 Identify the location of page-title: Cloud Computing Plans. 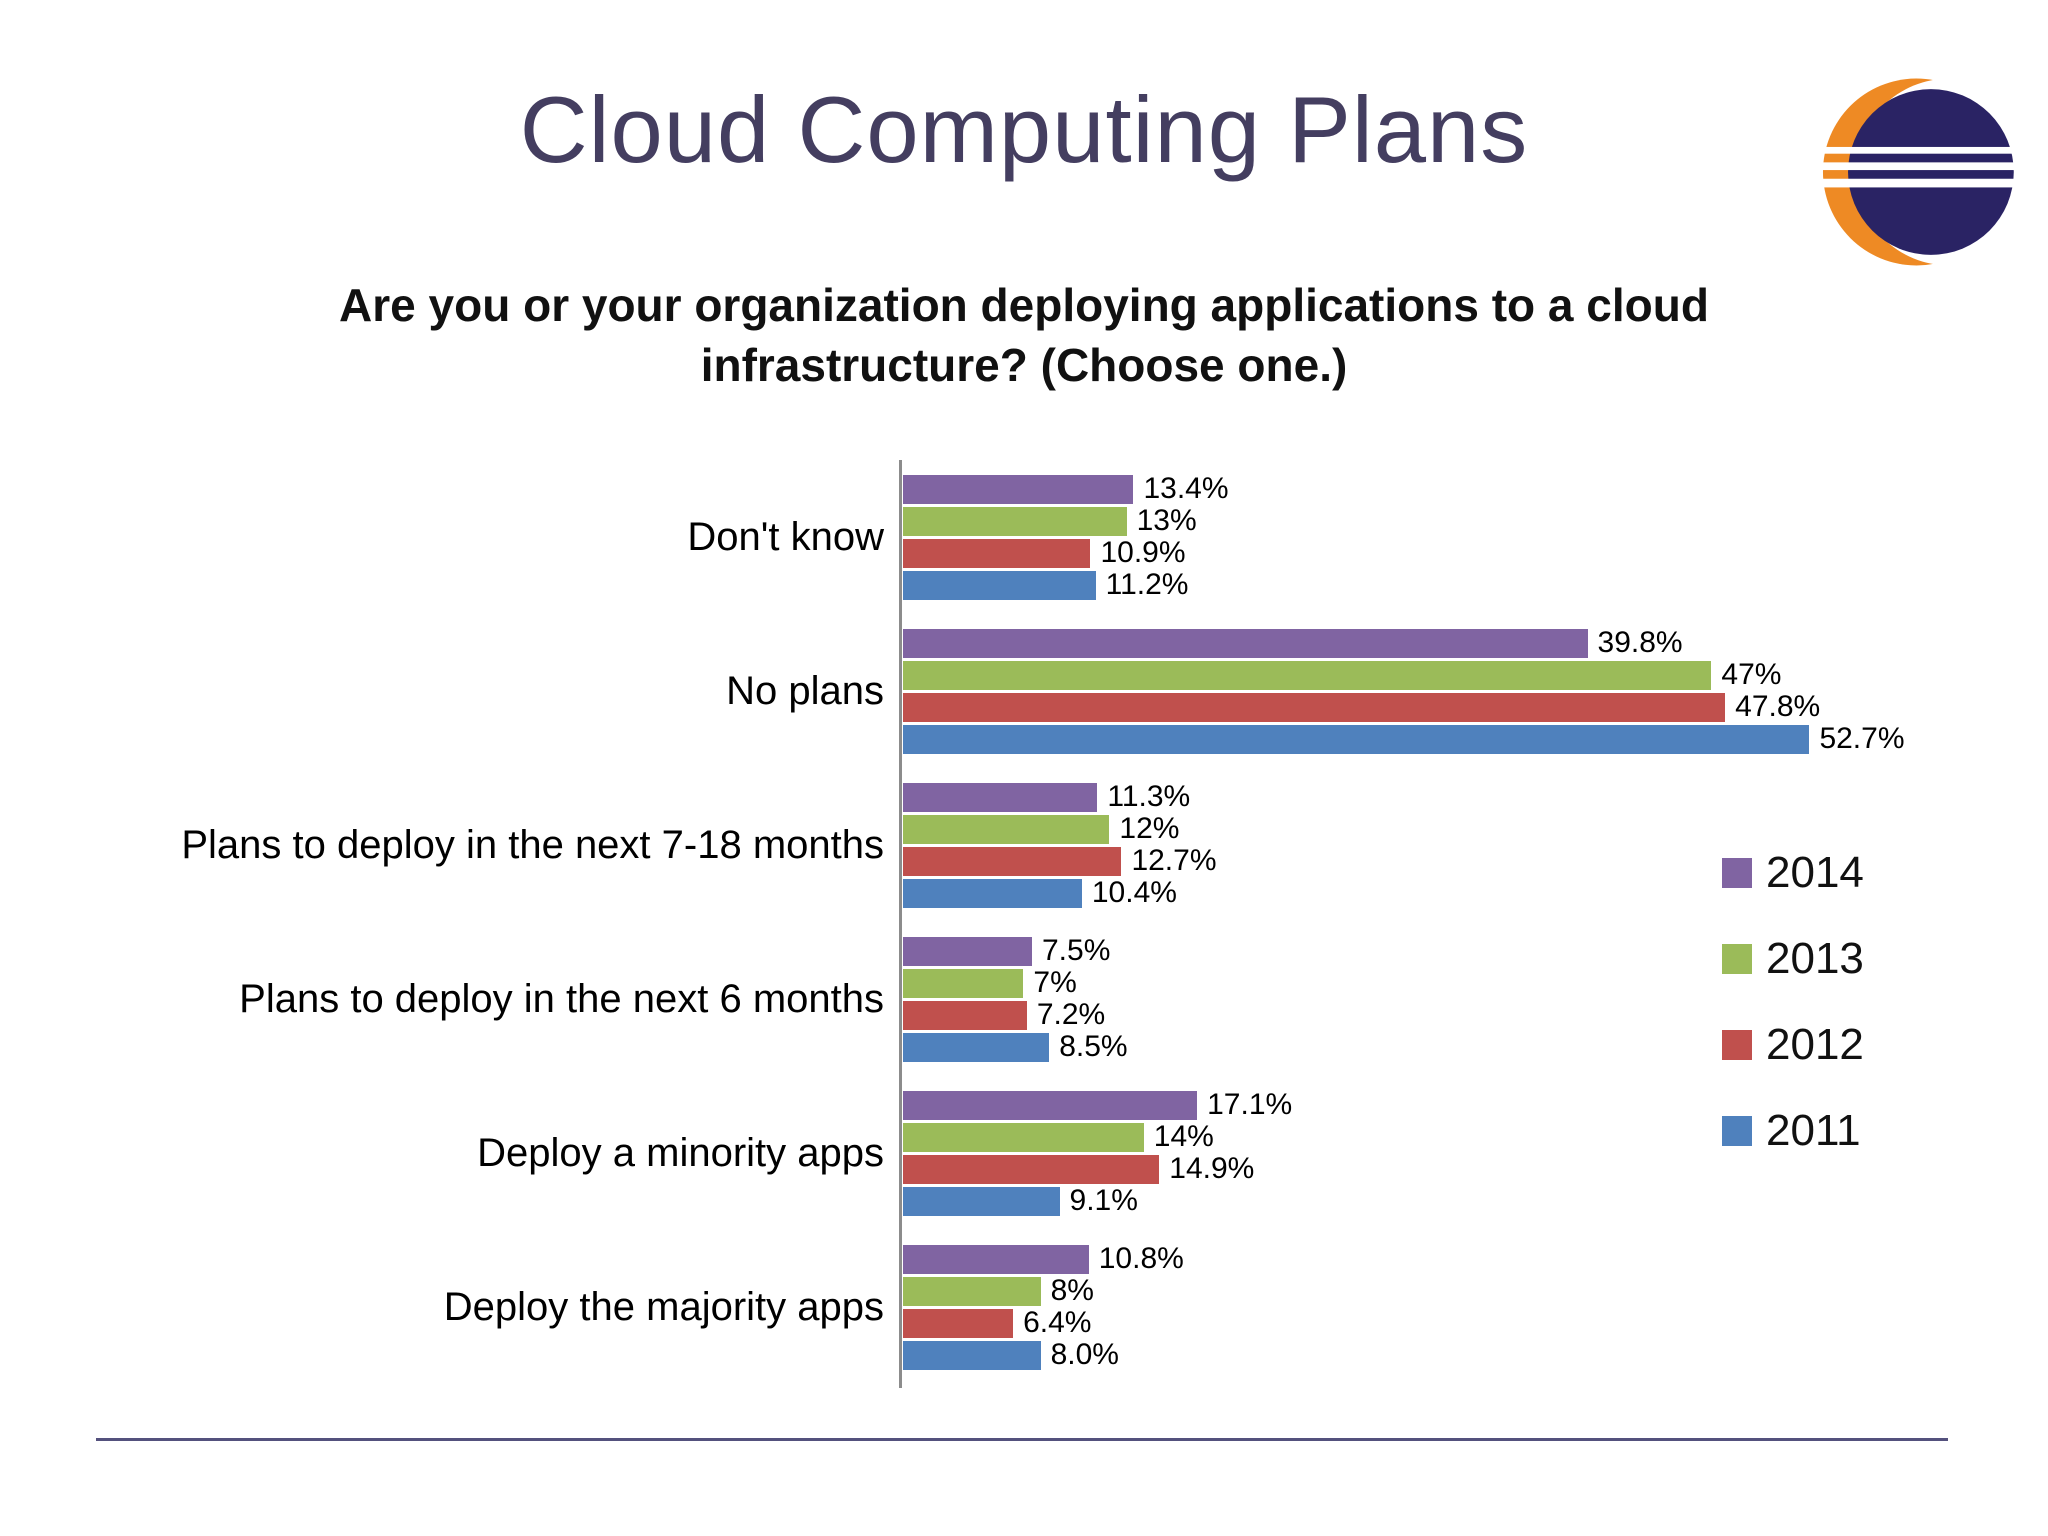
(1024, 129).